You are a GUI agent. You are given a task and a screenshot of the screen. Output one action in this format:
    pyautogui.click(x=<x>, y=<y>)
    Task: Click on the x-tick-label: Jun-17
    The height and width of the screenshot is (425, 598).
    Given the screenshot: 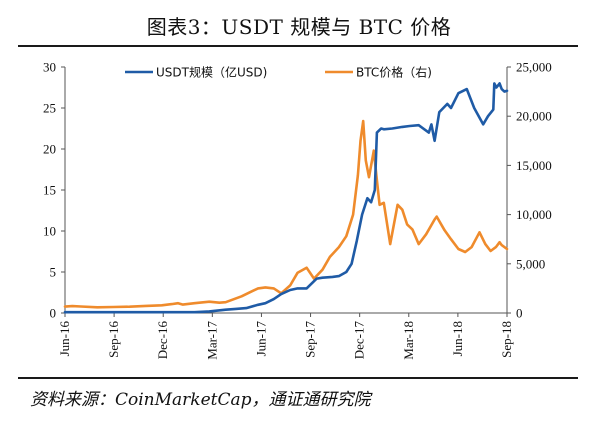 What is the action you would take?
    pyautogui.click(x=260, y=339)
    